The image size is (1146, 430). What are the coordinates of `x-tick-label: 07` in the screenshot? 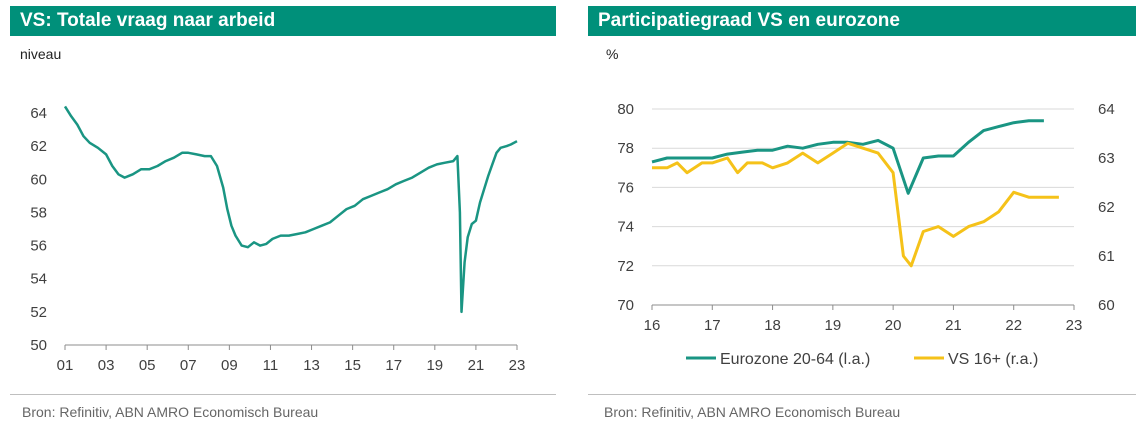 It's located at (188, 365).